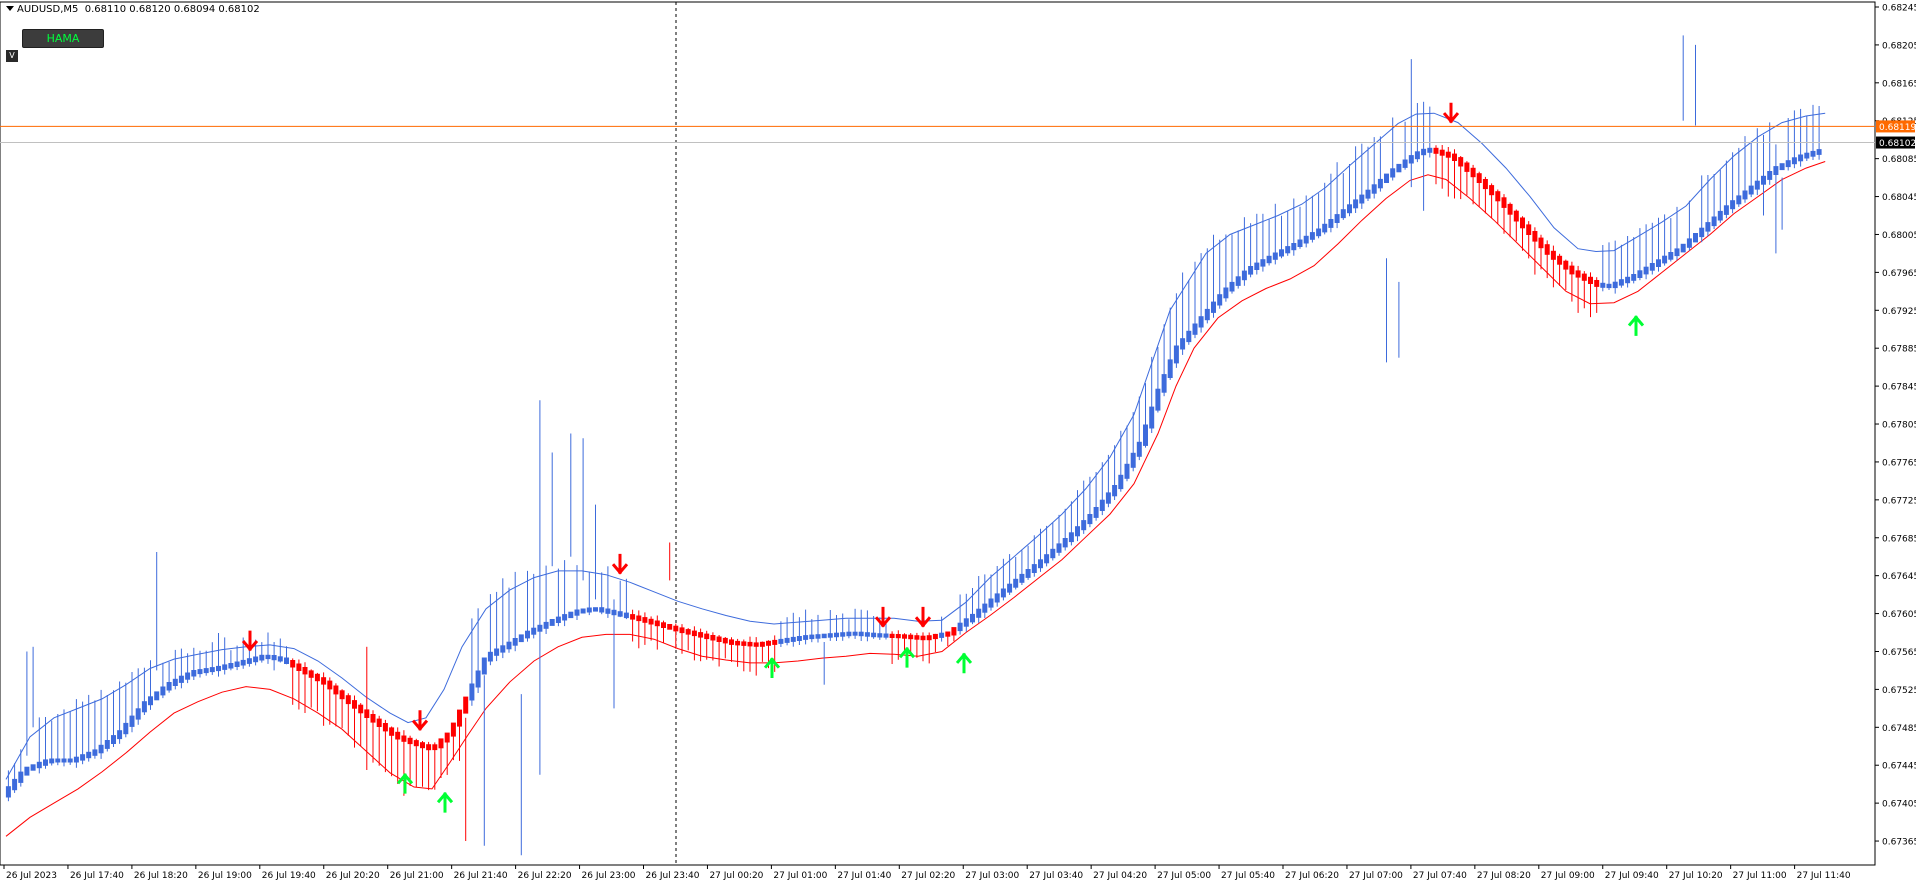 This screenshot has width=1916, height=885. What do you see at coordinates (1895, 126) in the screenshot?
I see `ask-price-tag-bg` at bounding box center [1895, 126].